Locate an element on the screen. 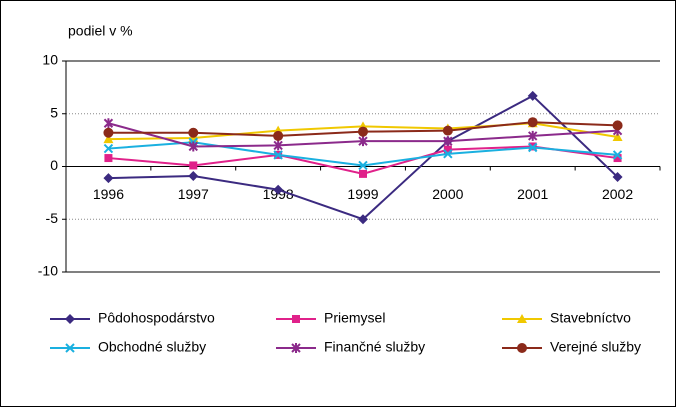  legend-label: Priemysel is located at coordinates (354, 318).